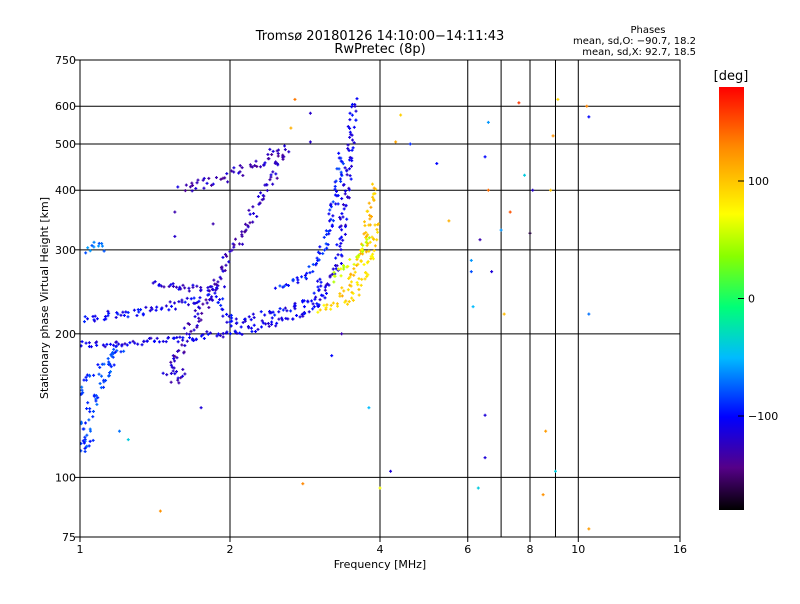  I want to click on colorbar-label: [deg], so click(731, 76).